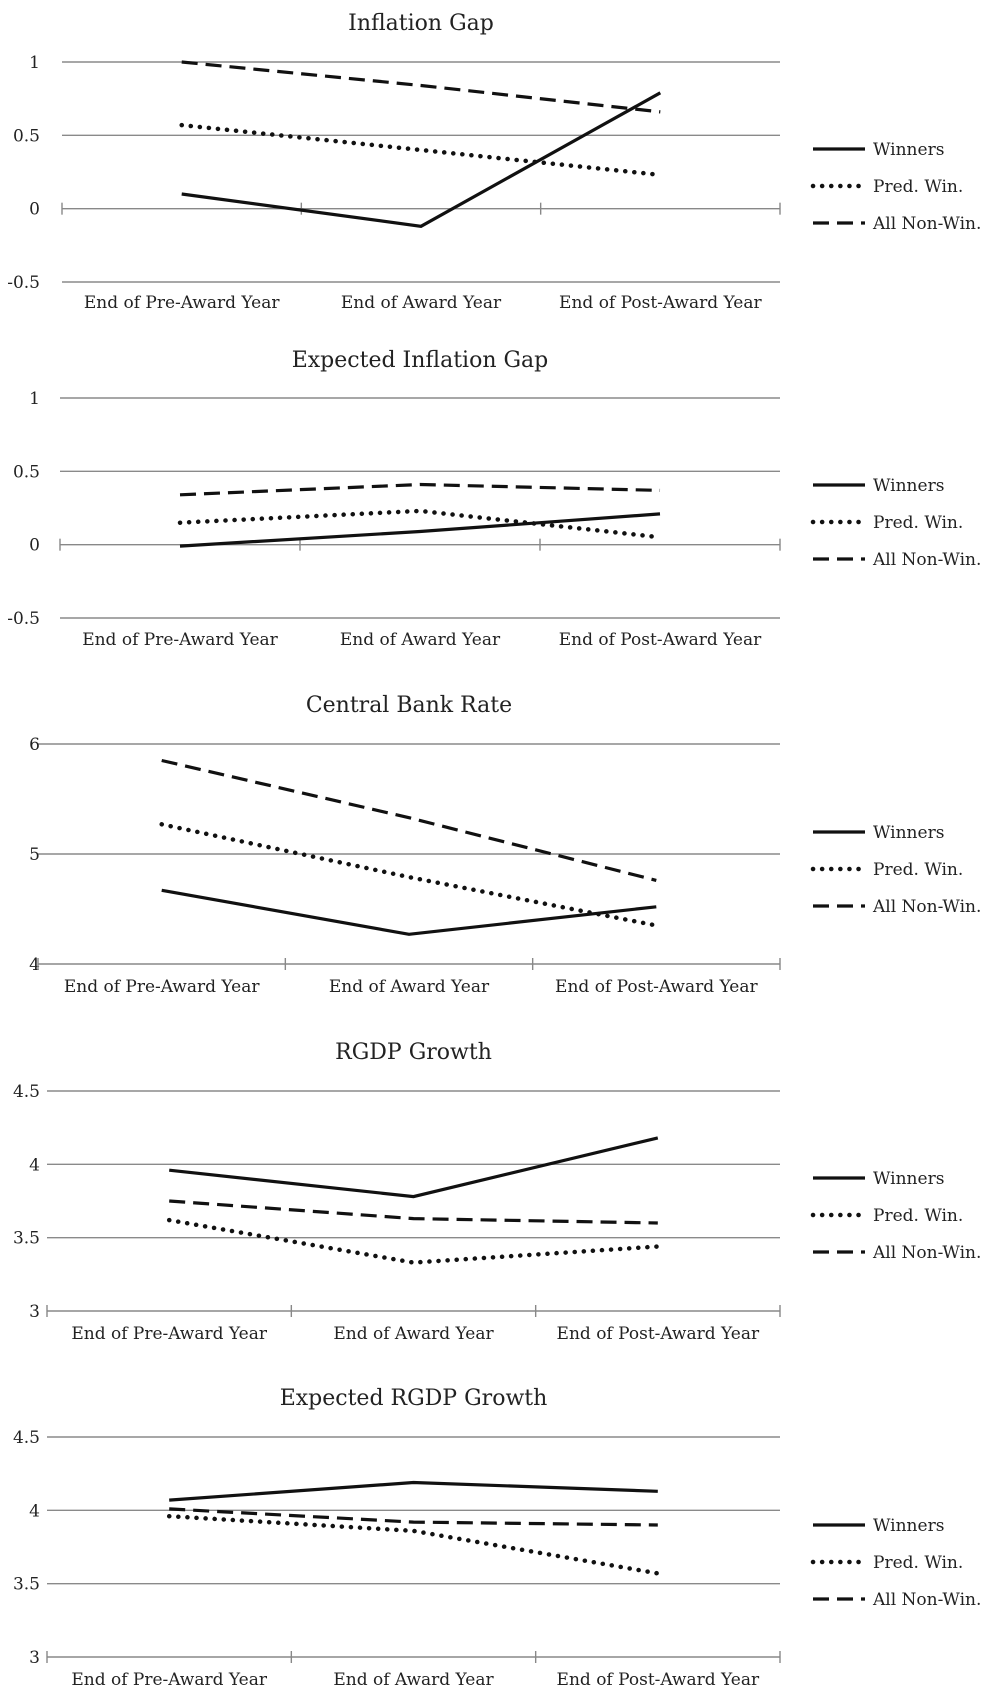  Describe the element at coordinates (409, 705) in the screenshot. I see `chart-title: Central Bank Rate` at that location.